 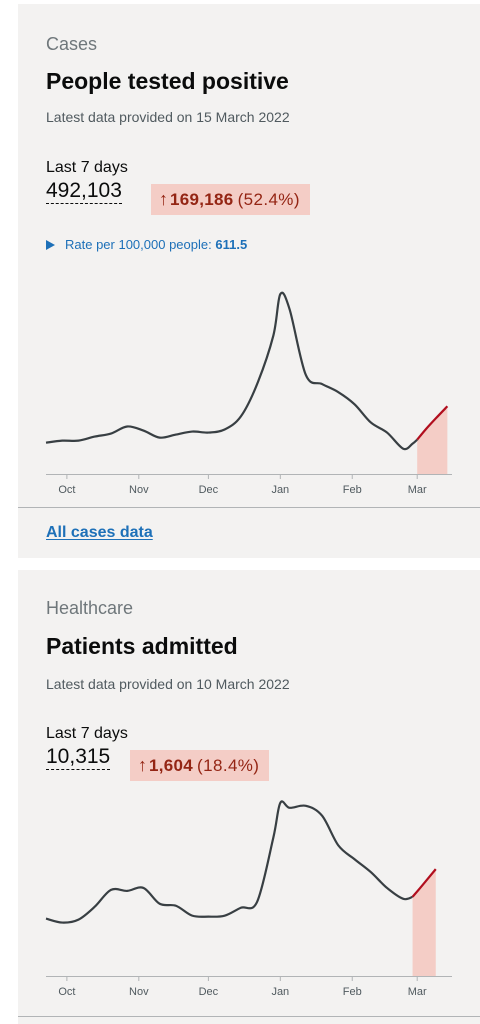 I want to click on rate-toggle: Rate per 100,000 people: 611.5, so click(x=146, y=244).